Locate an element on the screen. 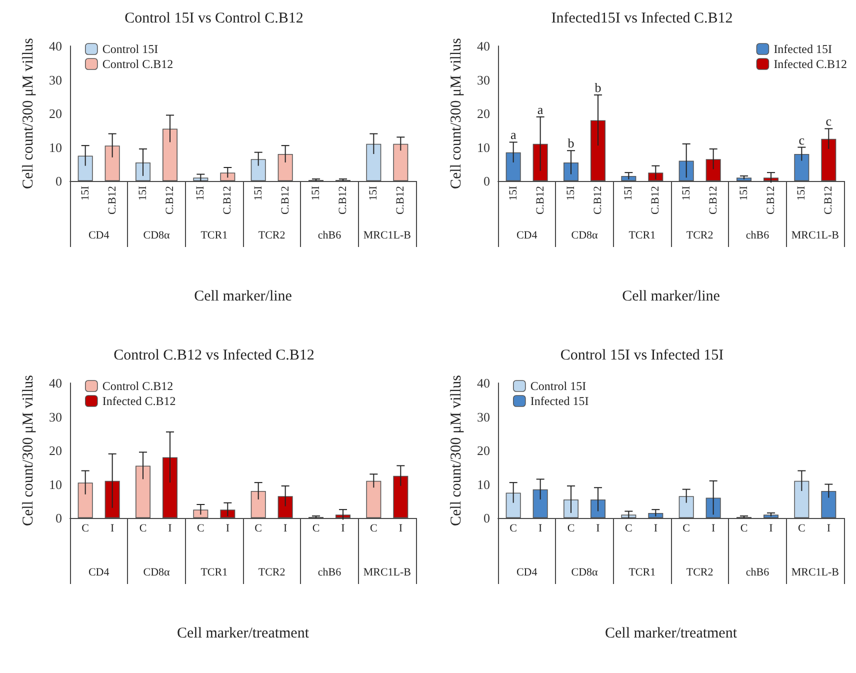 Image resolution: width=856 pixels, height=673 pixels. data-label: a is located at coordinates (540, 109).